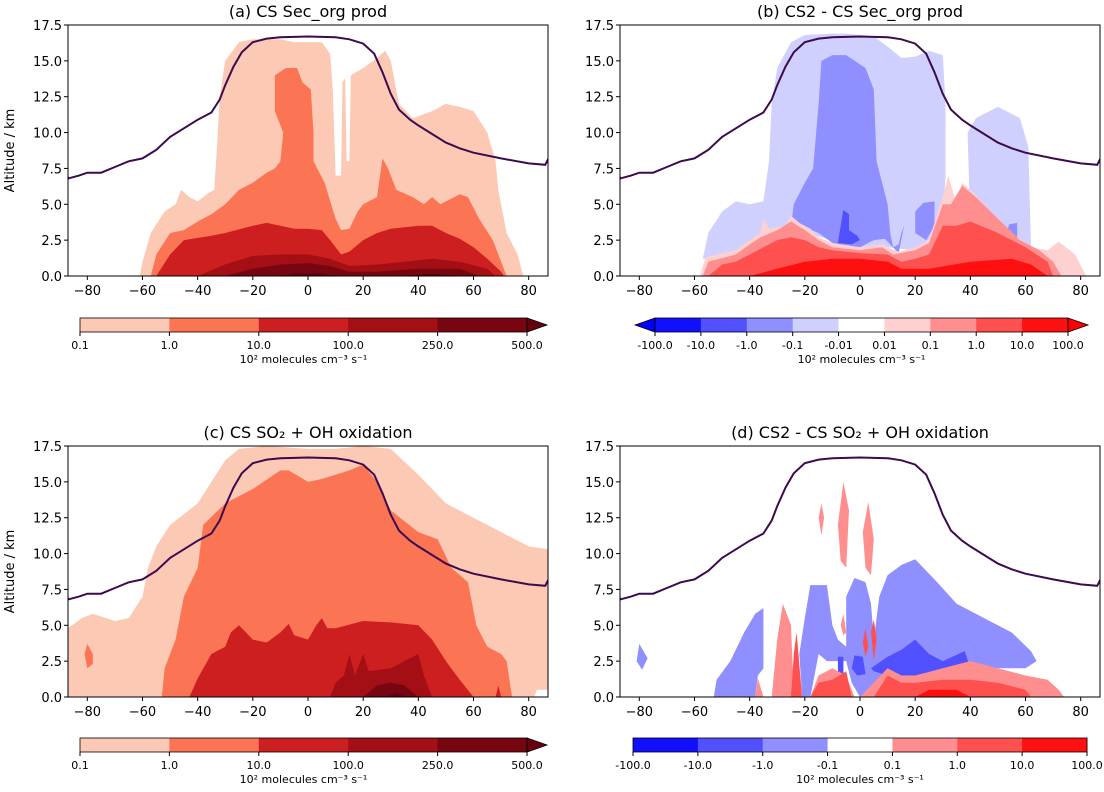 The image size is (1104, 792). Describe the element at coordinates (860, 528) in the screenshot. I see `tropopause-line` at that location.